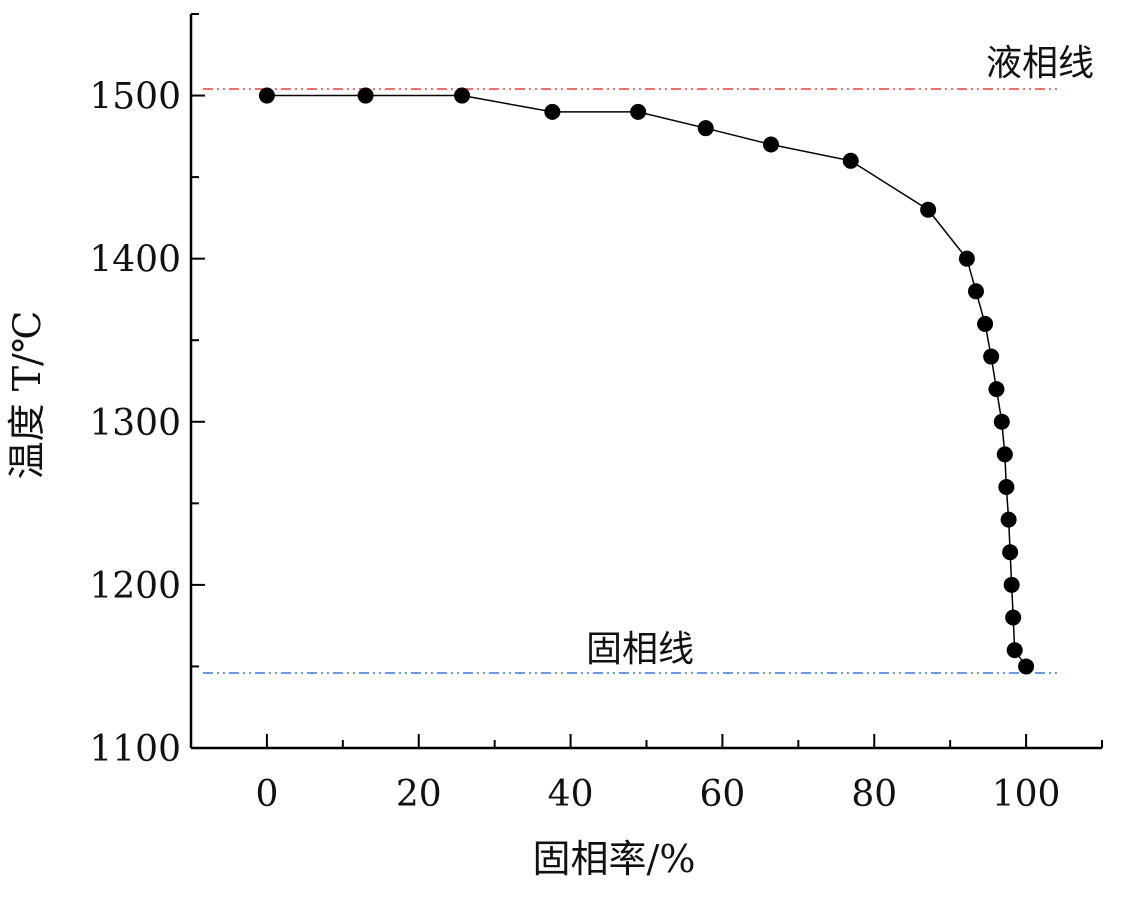 Image resolution: width=1140 pixels, height=897 pixels. Describe the element at coordinates (1040, 63) in the screenshot. I see `reference-line-label: 液相线` at that location.